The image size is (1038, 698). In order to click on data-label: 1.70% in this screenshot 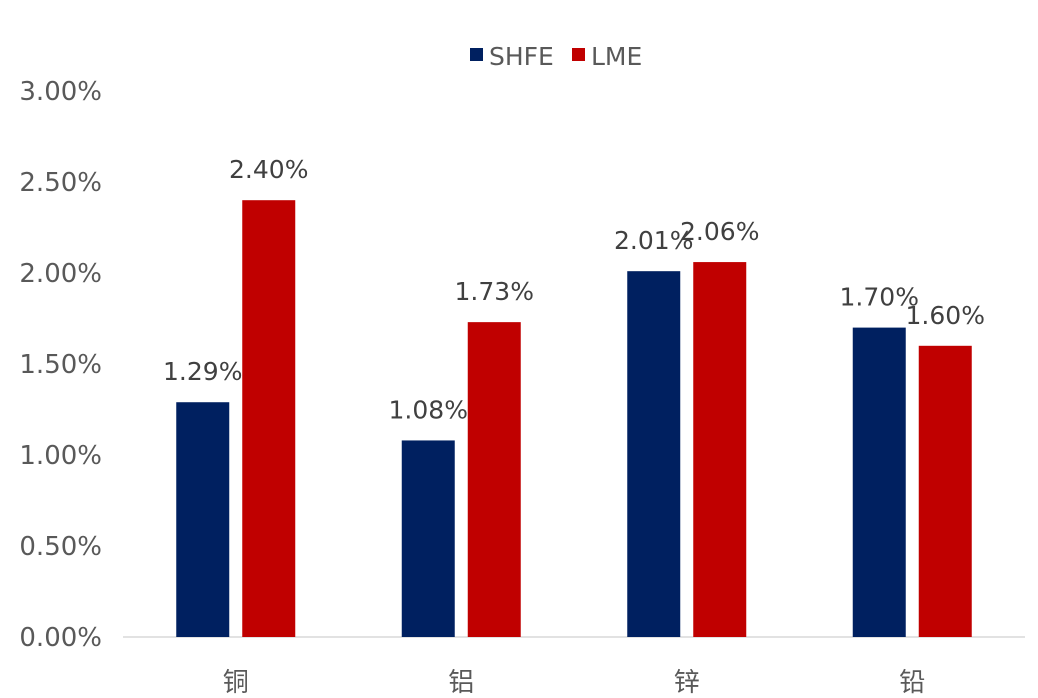, I will do `click(879, 297)`.